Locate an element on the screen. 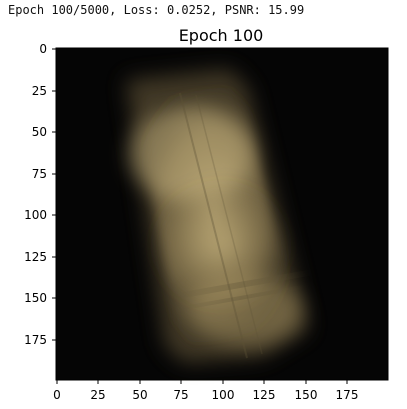  y-tick-label: 0 is located at coordinates (43, 49).